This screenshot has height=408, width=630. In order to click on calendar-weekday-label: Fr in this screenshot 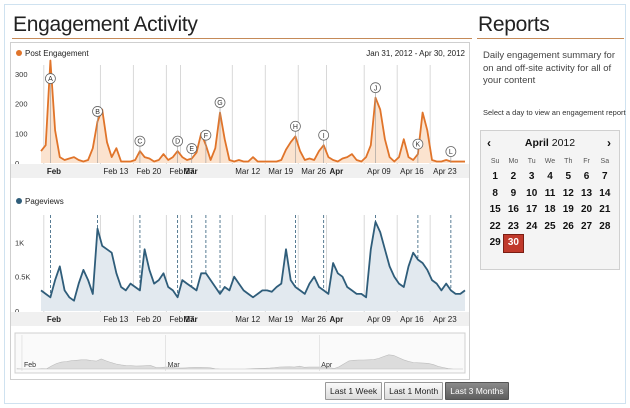, I will do `click(586, 161)`.